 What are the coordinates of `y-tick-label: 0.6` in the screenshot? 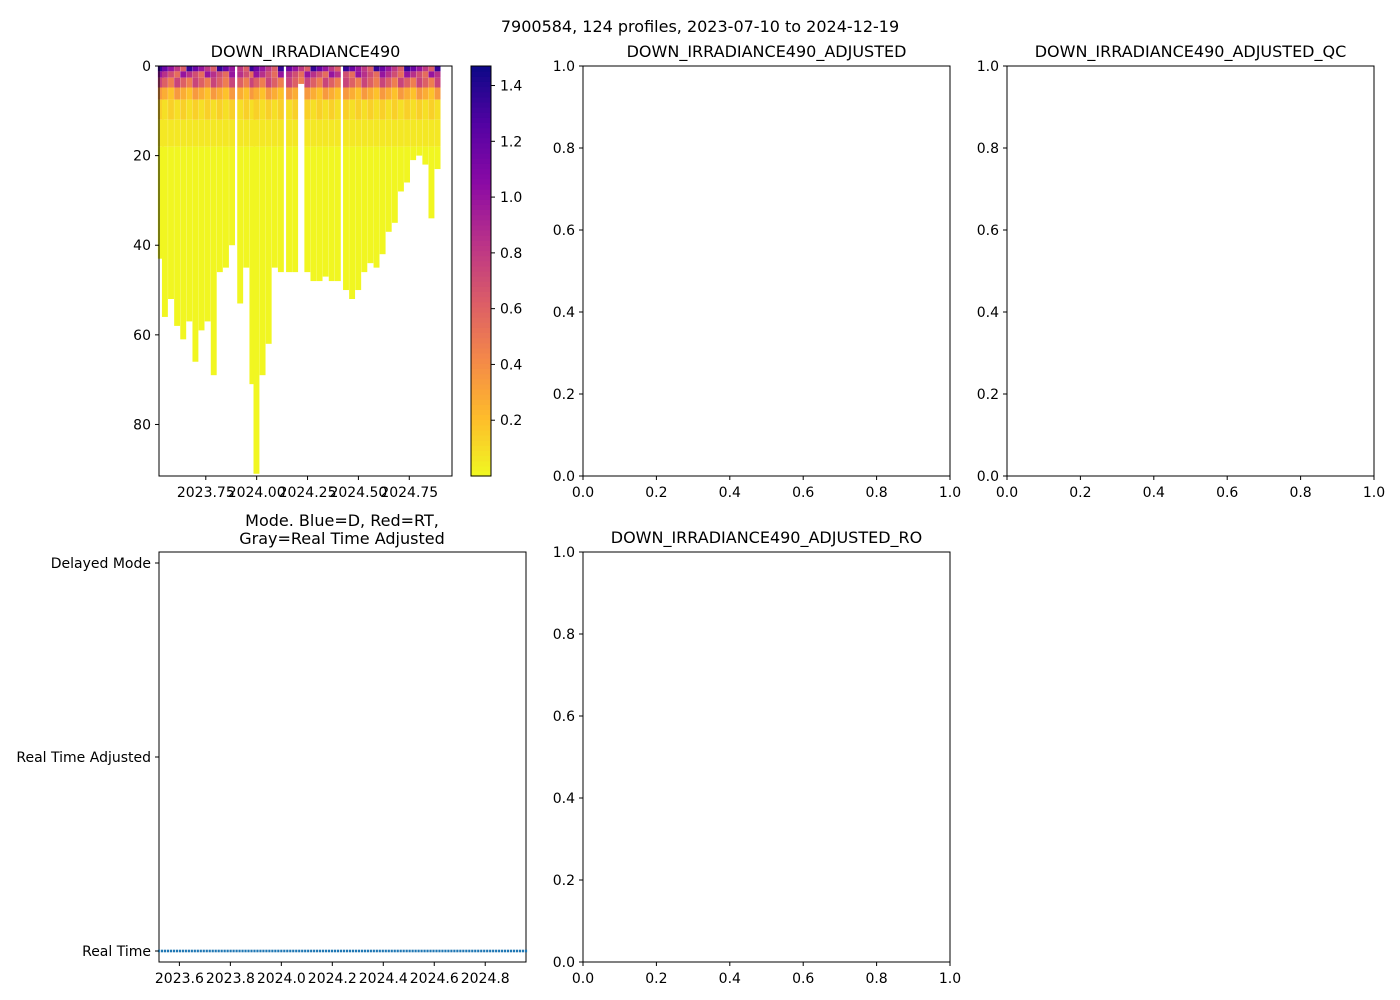 It's located at (988, 231).